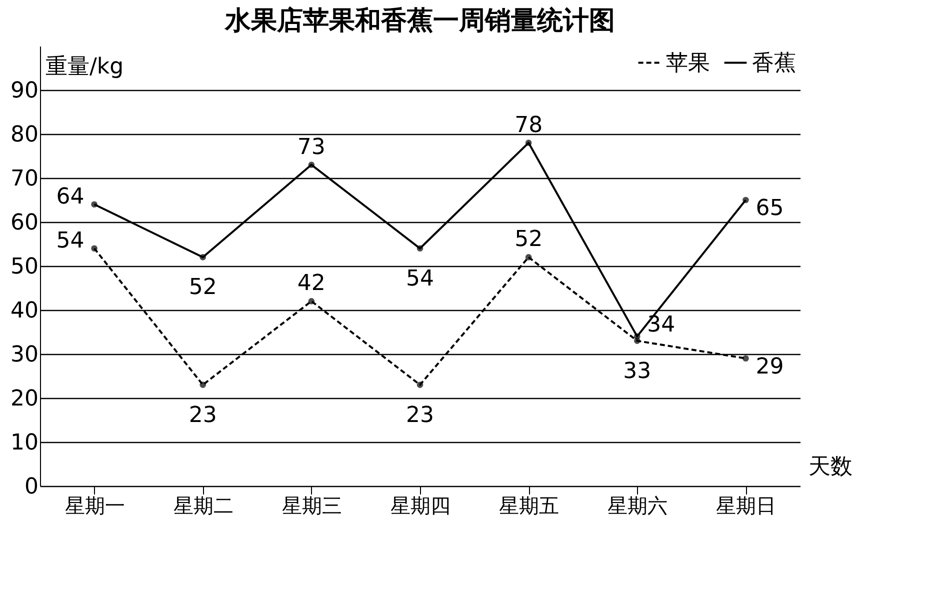 The image size is (926, 599). Describe the element at coordinates (661, 325) in the screenshot. I see `data-label: 34` at that location.